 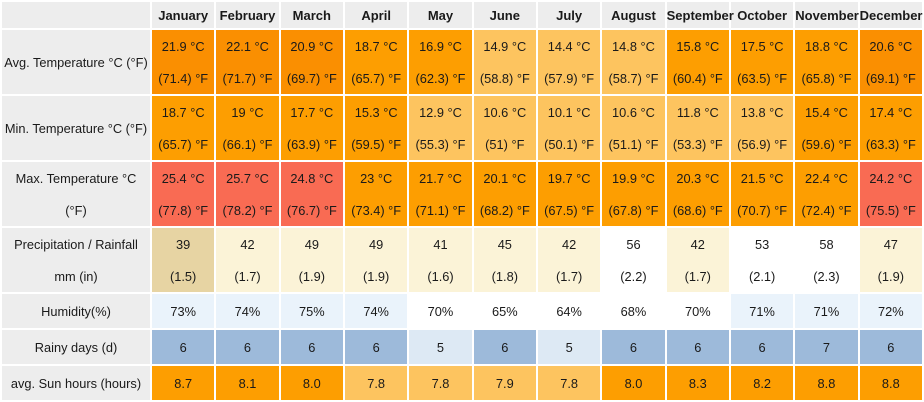 I want to click on cell-value: 6, so click(x=312, y=347).